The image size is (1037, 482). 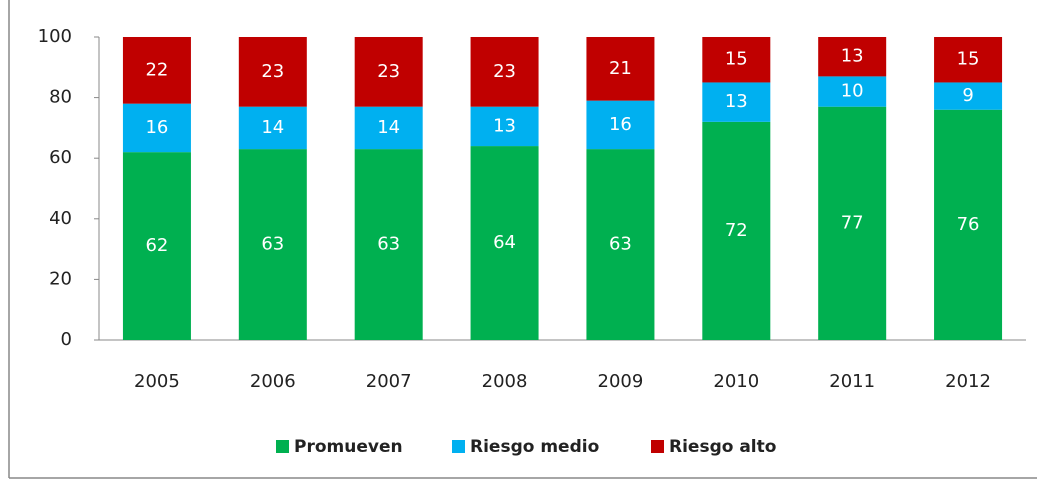 I want to click on value-label: 64, so click(x=504, y=242).